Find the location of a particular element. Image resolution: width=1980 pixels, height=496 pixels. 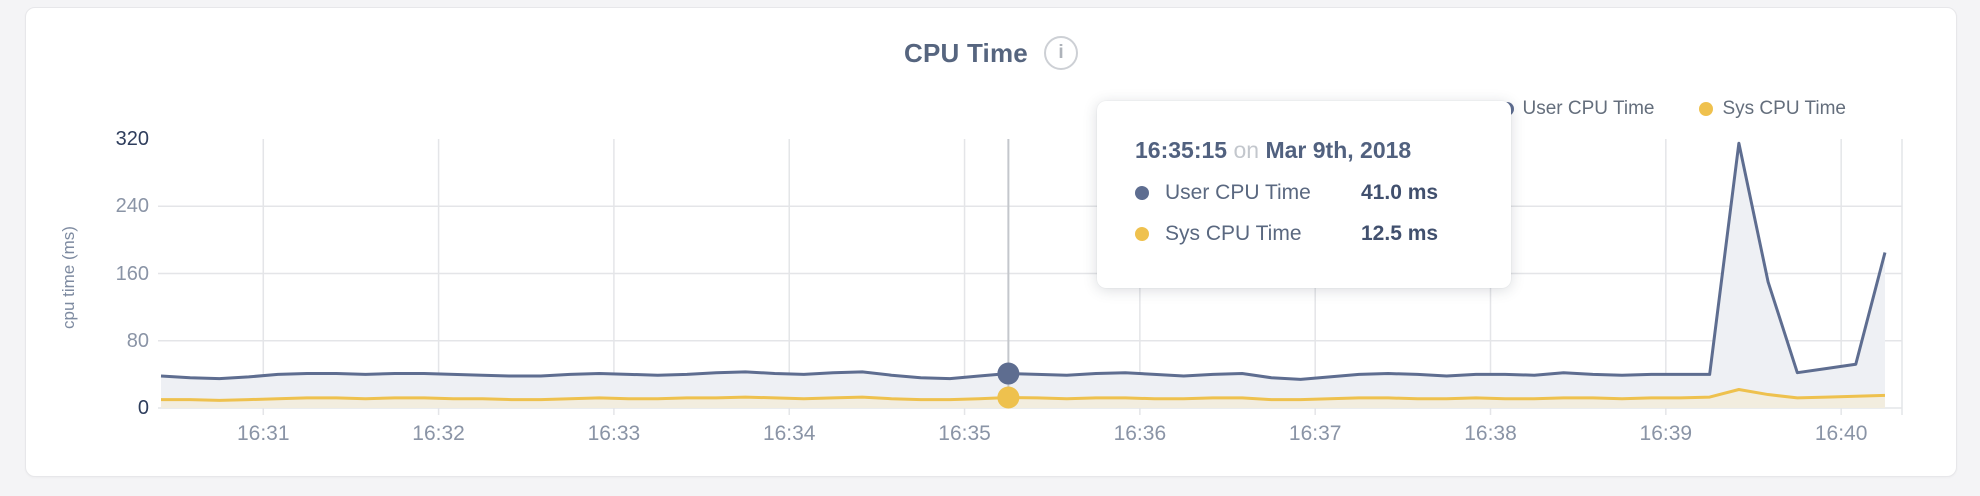

x-tick-label: 16:38 is located at coordinates (1490, 433).